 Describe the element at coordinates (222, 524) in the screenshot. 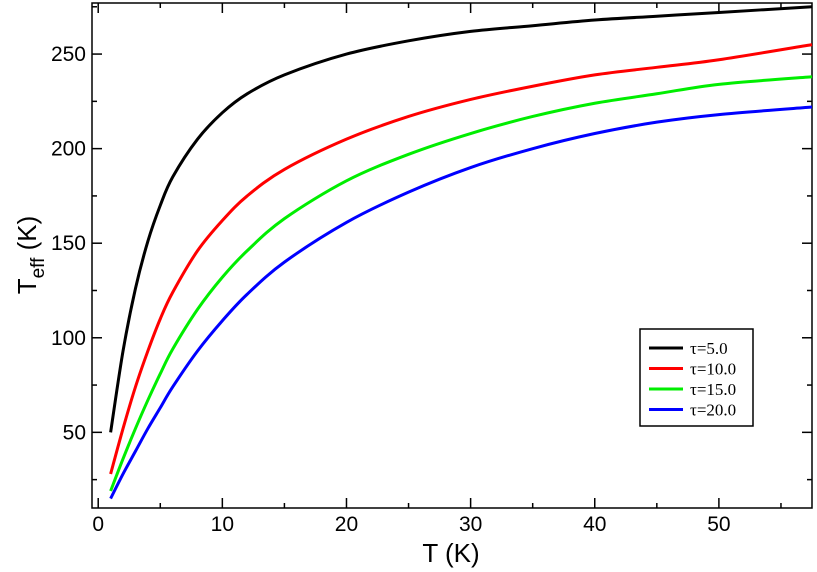

I see `x-tick-label: 10` at that location.